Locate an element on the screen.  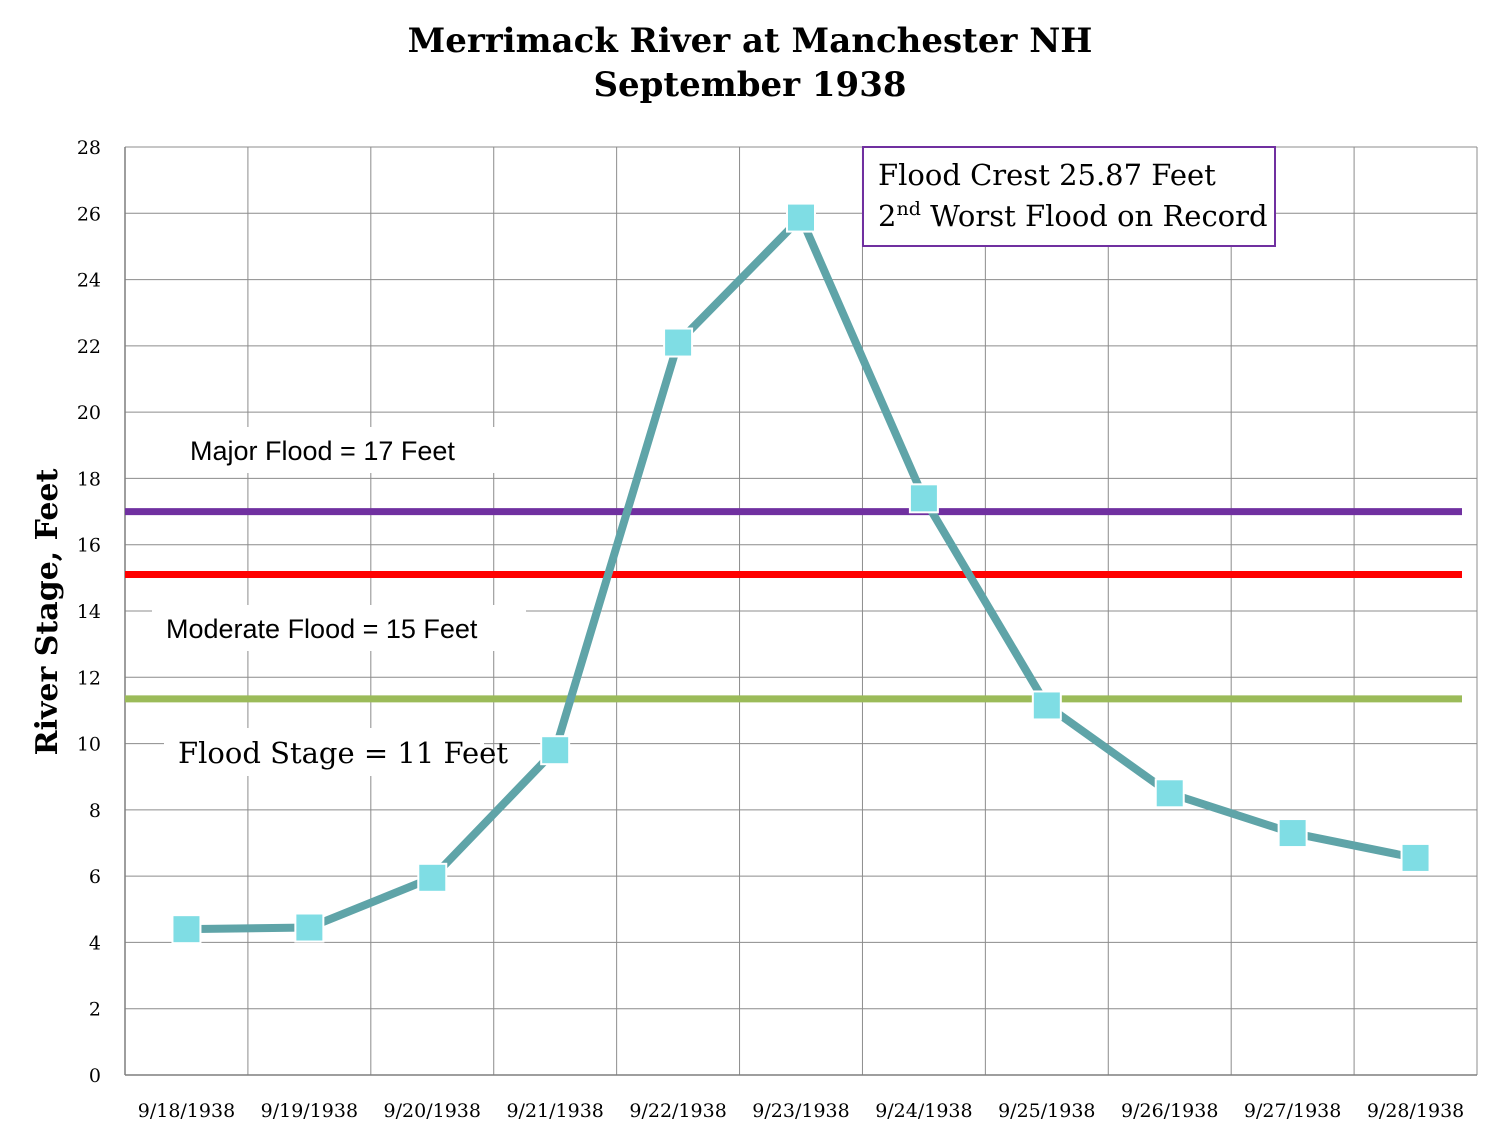
y-tick-label: 2 is located at coordinates (95, 1010).